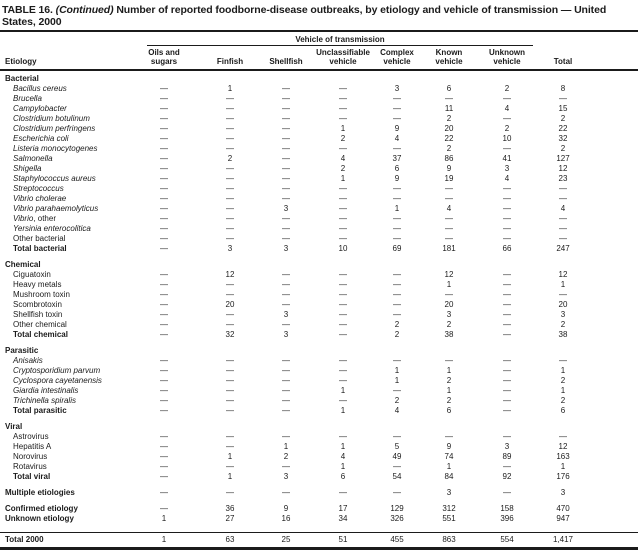  I want to click on table-row: Clostridium perfringens — — —1 9 20 2 22, so click(319, 129).